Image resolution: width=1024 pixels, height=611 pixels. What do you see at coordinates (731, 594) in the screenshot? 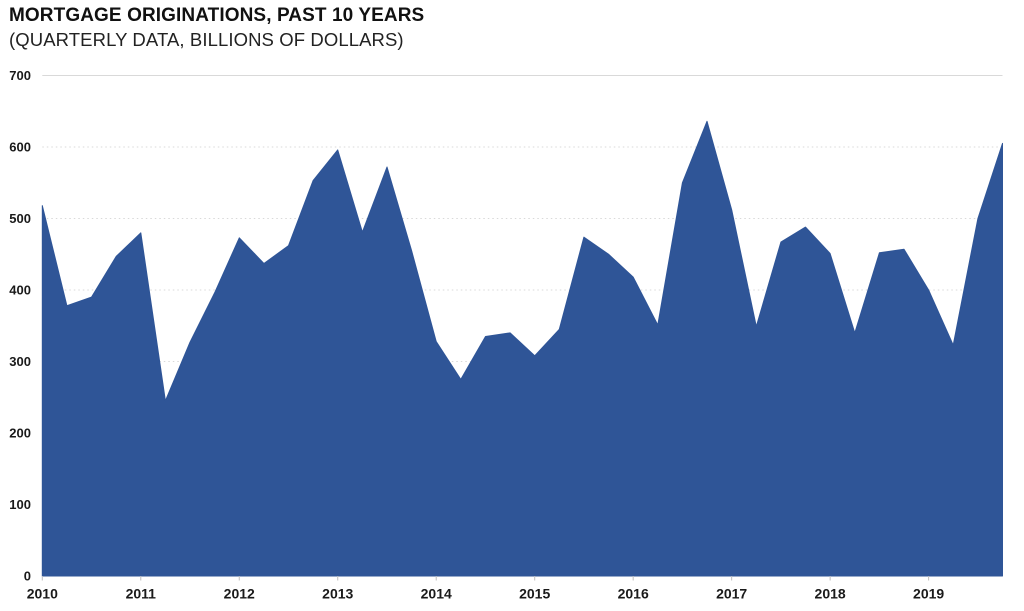
I see `x-axis-tick-label: 2017` at bounding box center [731, 594].